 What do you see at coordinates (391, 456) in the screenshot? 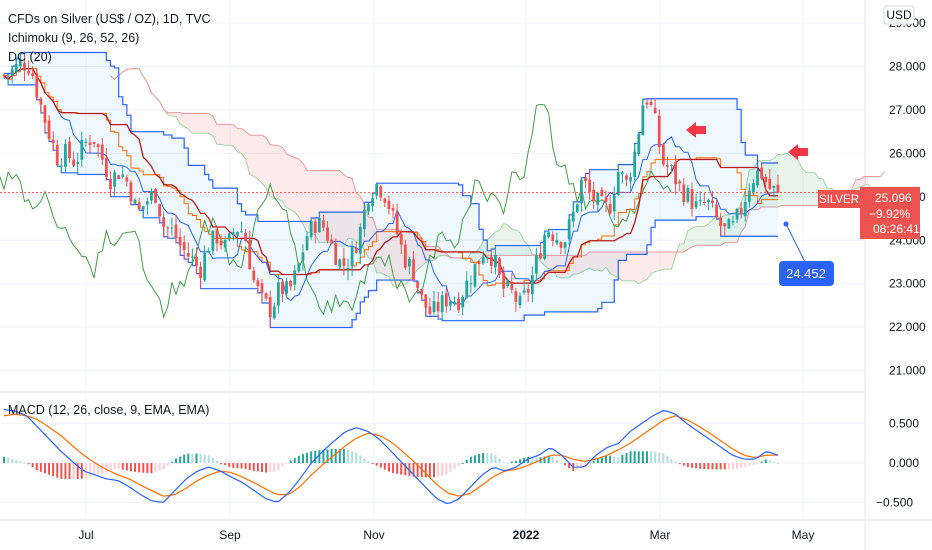
I see `macd-panel` at bounding box center [391, 456].